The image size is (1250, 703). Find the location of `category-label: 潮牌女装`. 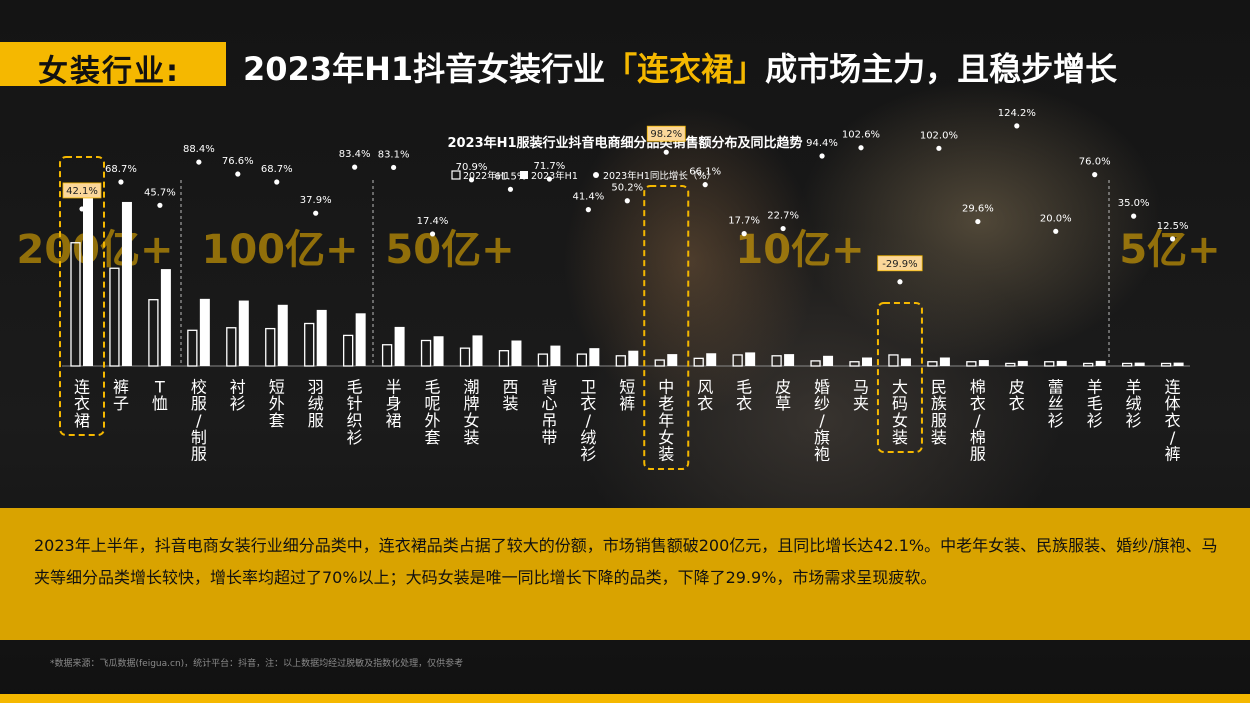

category-label: 潮牌女装 is located at coordinates (471, 411).